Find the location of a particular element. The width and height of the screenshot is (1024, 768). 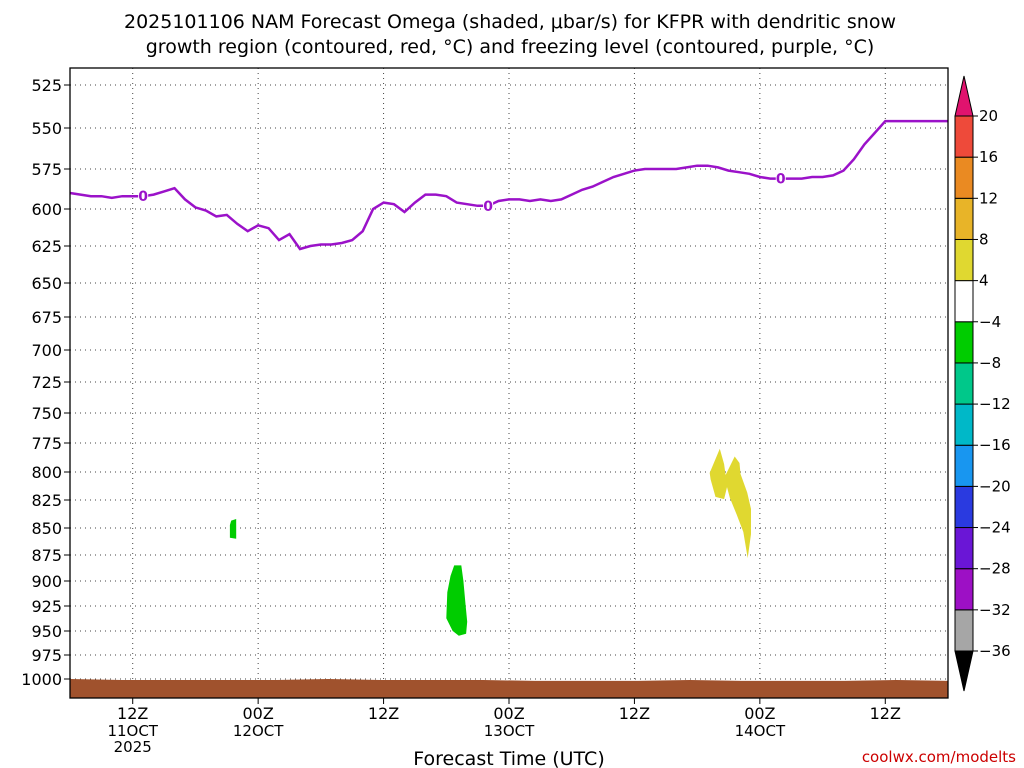

colorbar-label-1: −32 is located at coordinates (995, 610).